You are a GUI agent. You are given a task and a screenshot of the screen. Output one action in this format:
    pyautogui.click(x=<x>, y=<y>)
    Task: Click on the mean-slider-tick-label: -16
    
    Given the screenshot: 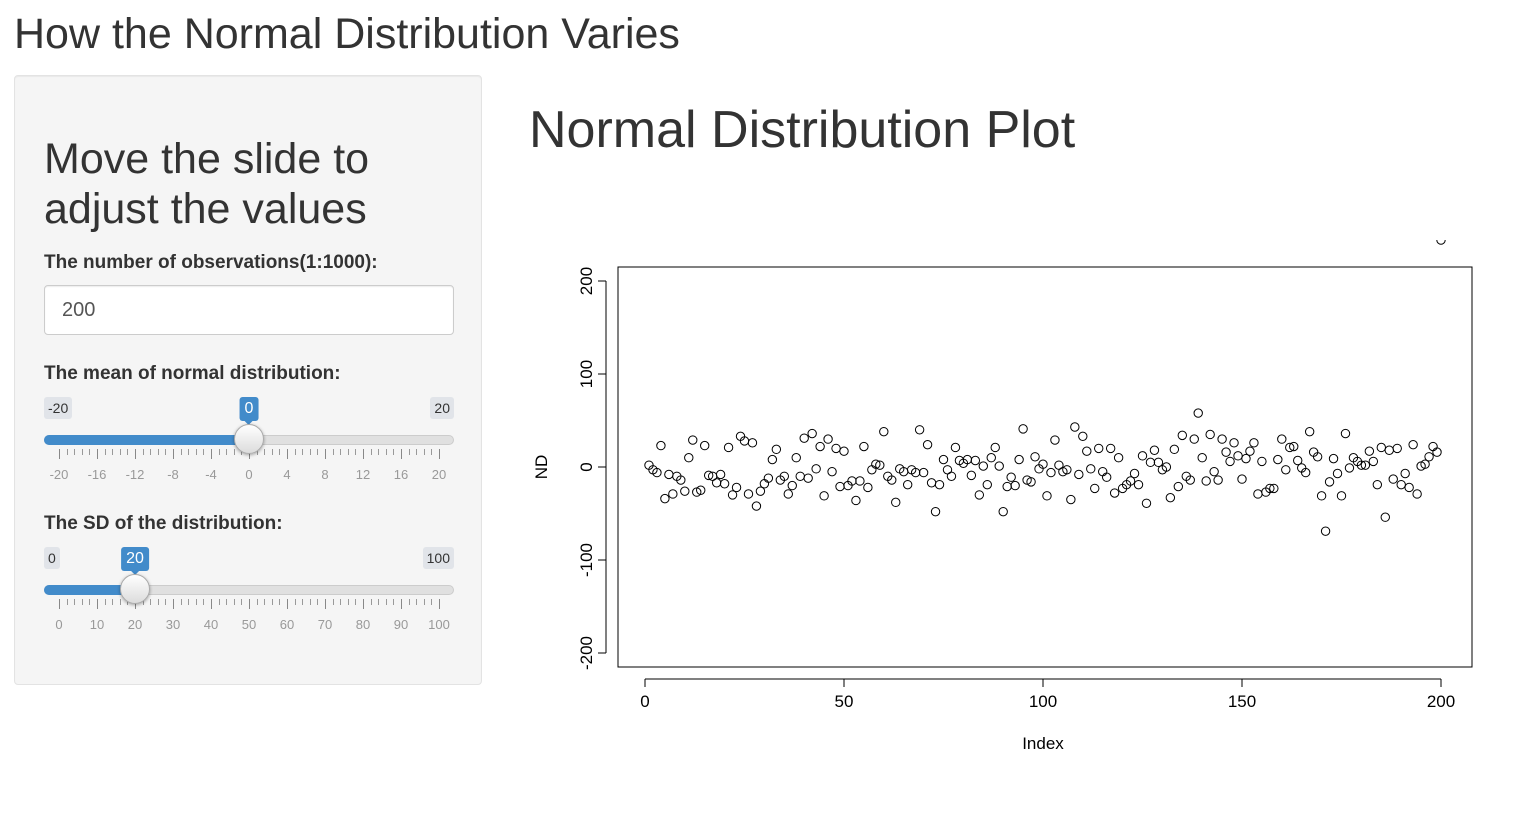 What is the action you would take?
    pyautogui.click(x=97, y=474)
    